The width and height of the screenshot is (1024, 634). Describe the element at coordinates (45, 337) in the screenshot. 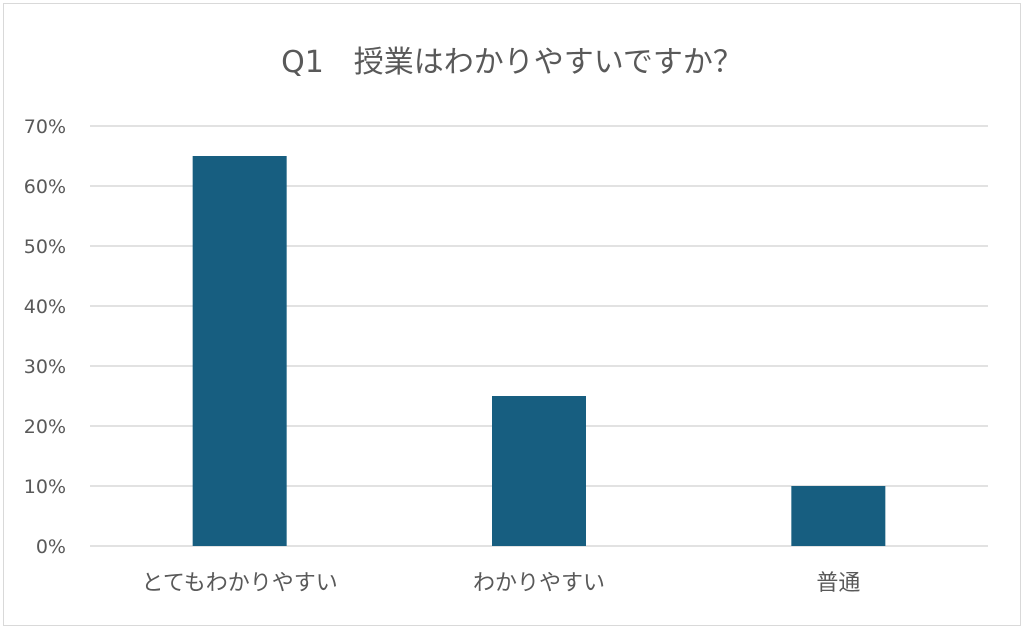

I see `y-axis-tick-labels: 0% 10% 20% 30% 40% 50% 60% 70%` at that location.